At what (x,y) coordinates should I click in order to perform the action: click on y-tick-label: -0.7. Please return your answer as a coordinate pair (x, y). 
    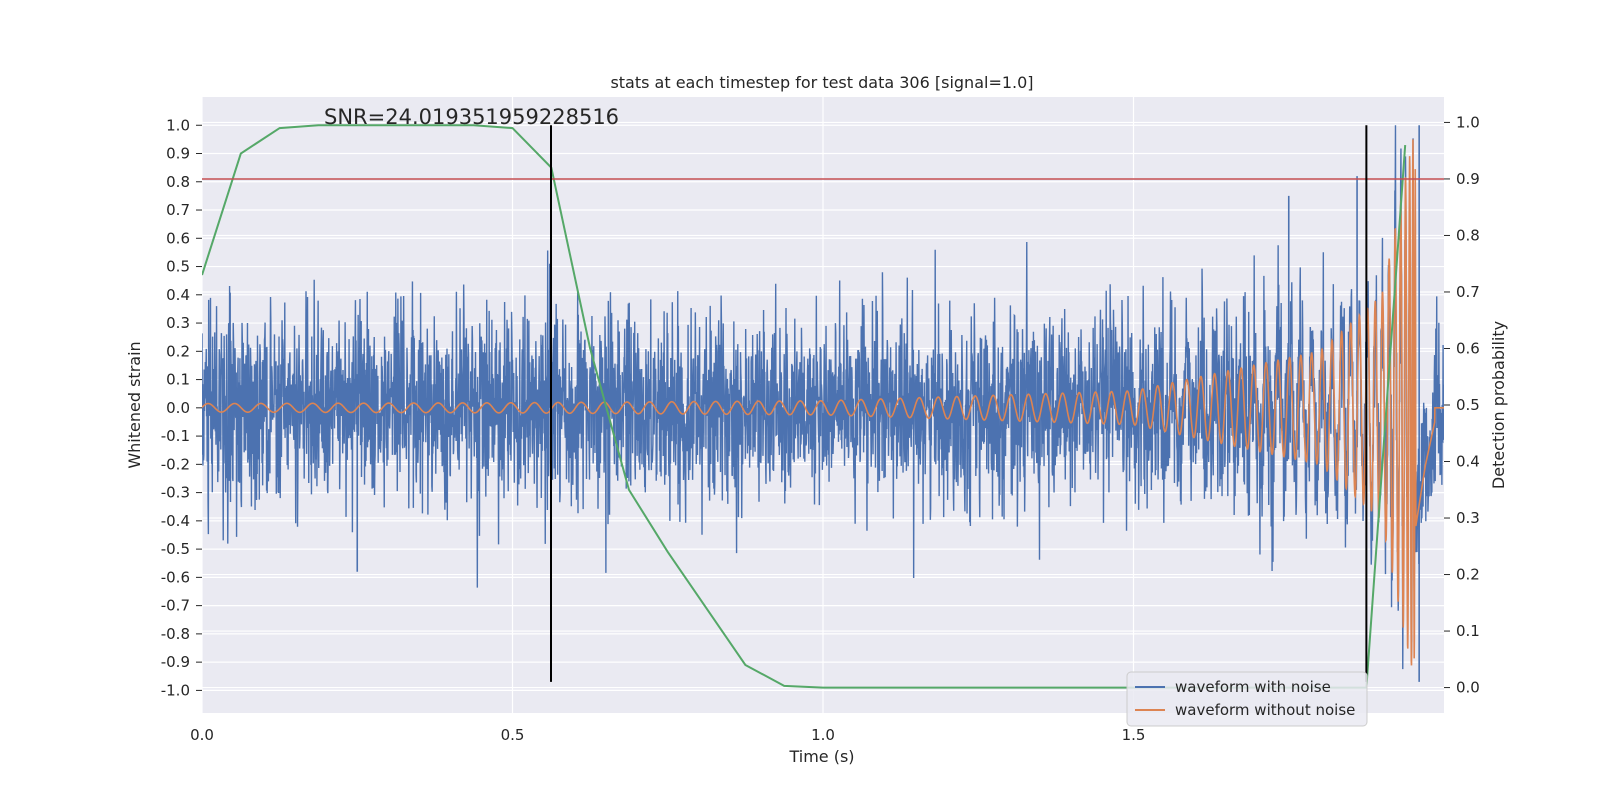
    Looking at the image, I should click on (175, 606).